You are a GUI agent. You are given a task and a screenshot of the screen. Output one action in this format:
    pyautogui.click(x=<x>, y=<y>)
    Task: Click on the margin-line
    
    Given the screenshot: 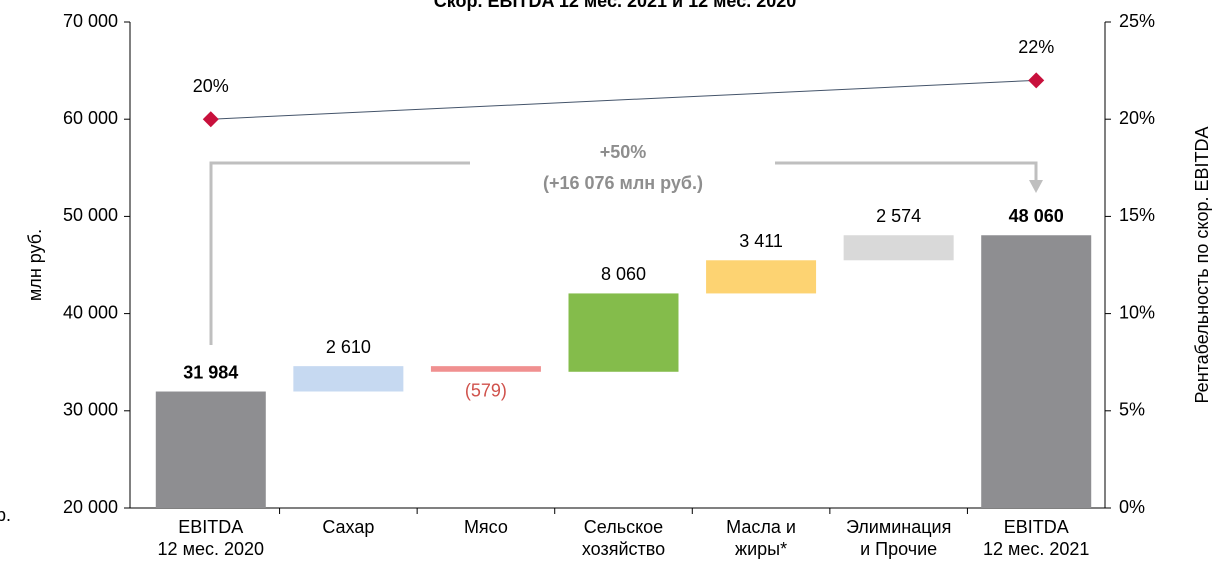 What is the action you would take?
    pyautogui.click(x=623, y=99)
    